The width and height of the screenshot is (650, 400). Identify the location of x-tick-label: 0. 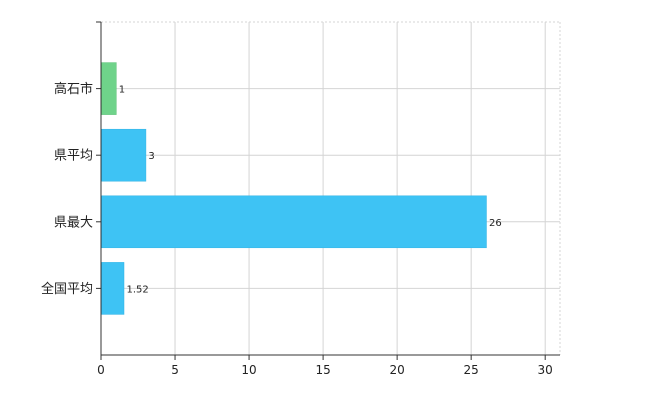
(101, 370).